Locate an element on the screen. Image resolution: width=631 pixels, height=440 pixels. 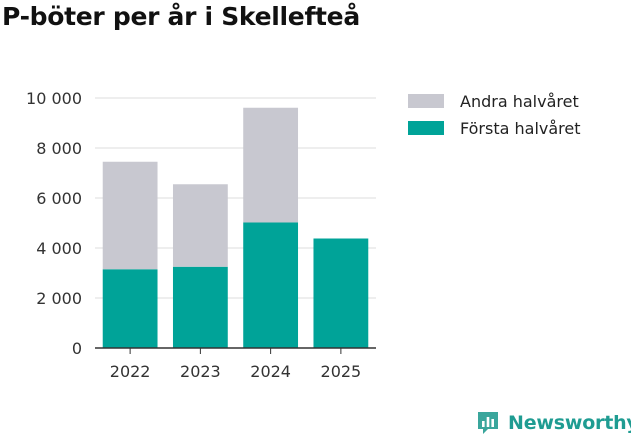
x-tick-label: 2023 is located at coordinates (200, 371).